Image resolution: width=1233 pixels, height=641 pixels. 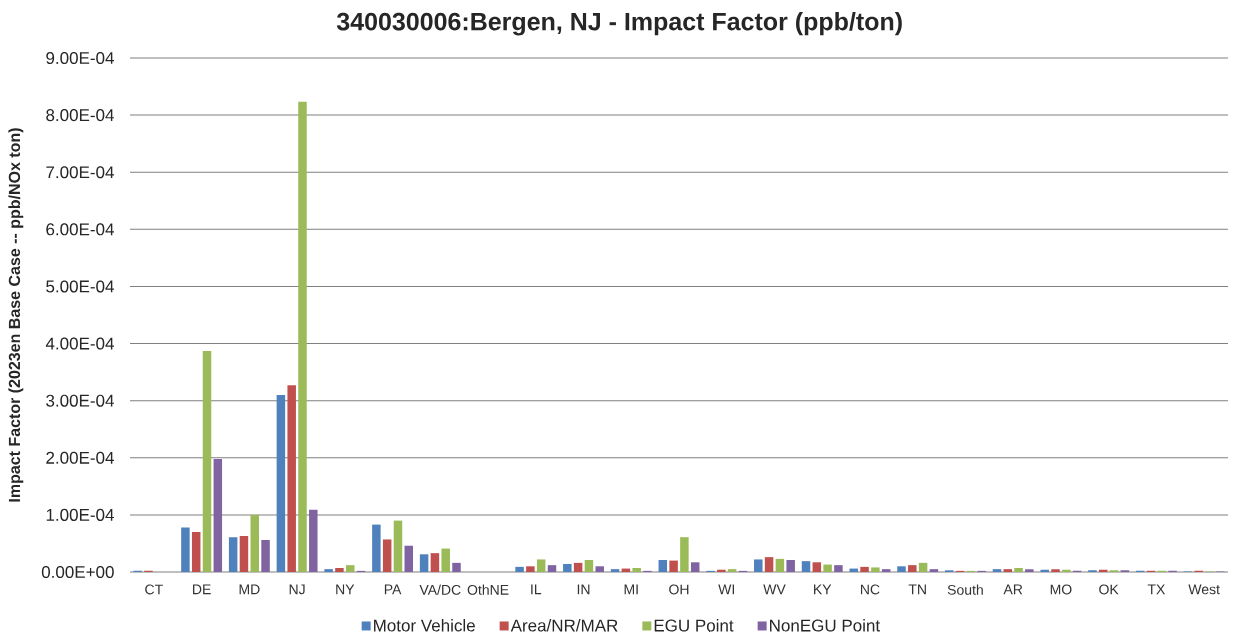 What do you see at coordinates (154, 589) in the screenshot?
I see `x-tick-label: CT` at bounding box center [154, 589].